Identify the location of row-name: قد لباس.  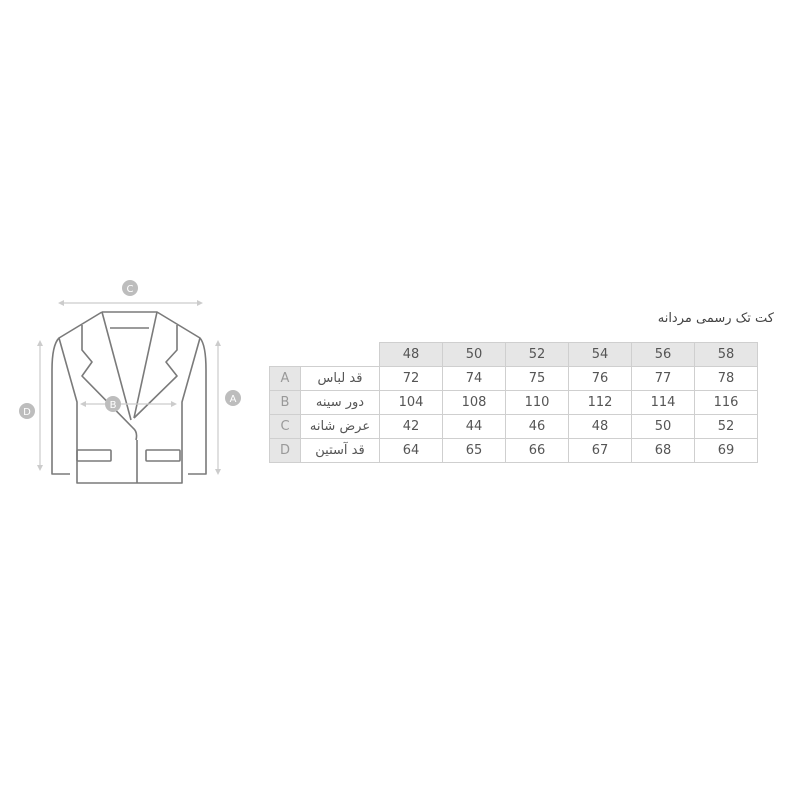
(340, 378).